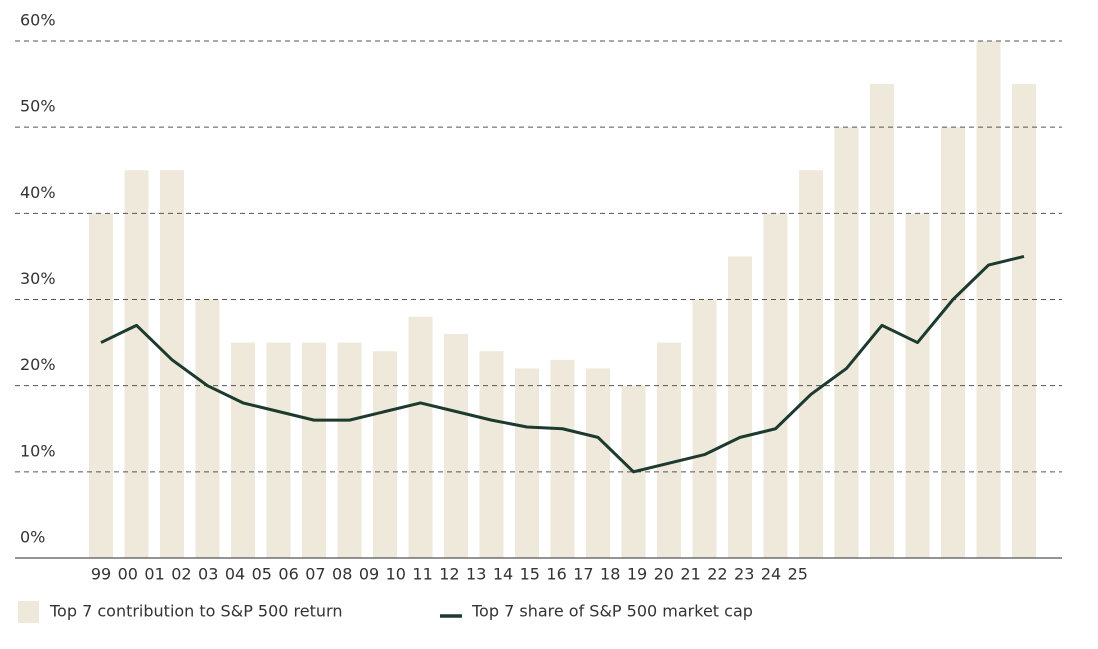 The image size is (1098, 649). Describe the element at coordinates (369, 574) in the screenshot. I see `x-tick-label: 09` at that location.